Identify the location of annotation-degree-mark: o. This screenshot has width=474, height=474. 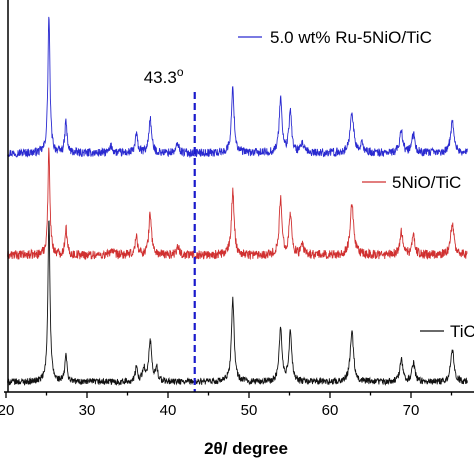
(180, 72).